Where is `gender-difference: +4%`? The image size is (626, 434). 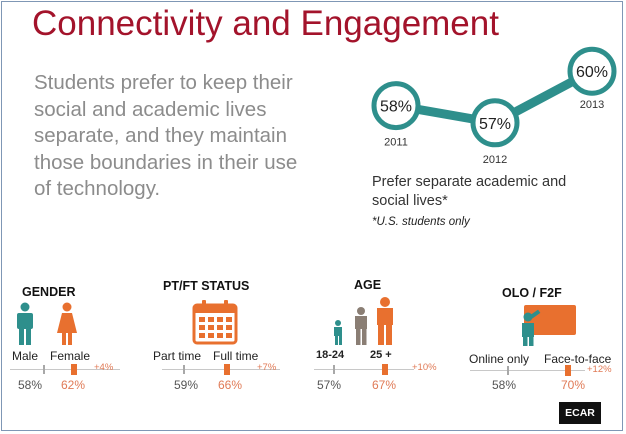
gender-difference: +4% is located at coordinates (104, 367).